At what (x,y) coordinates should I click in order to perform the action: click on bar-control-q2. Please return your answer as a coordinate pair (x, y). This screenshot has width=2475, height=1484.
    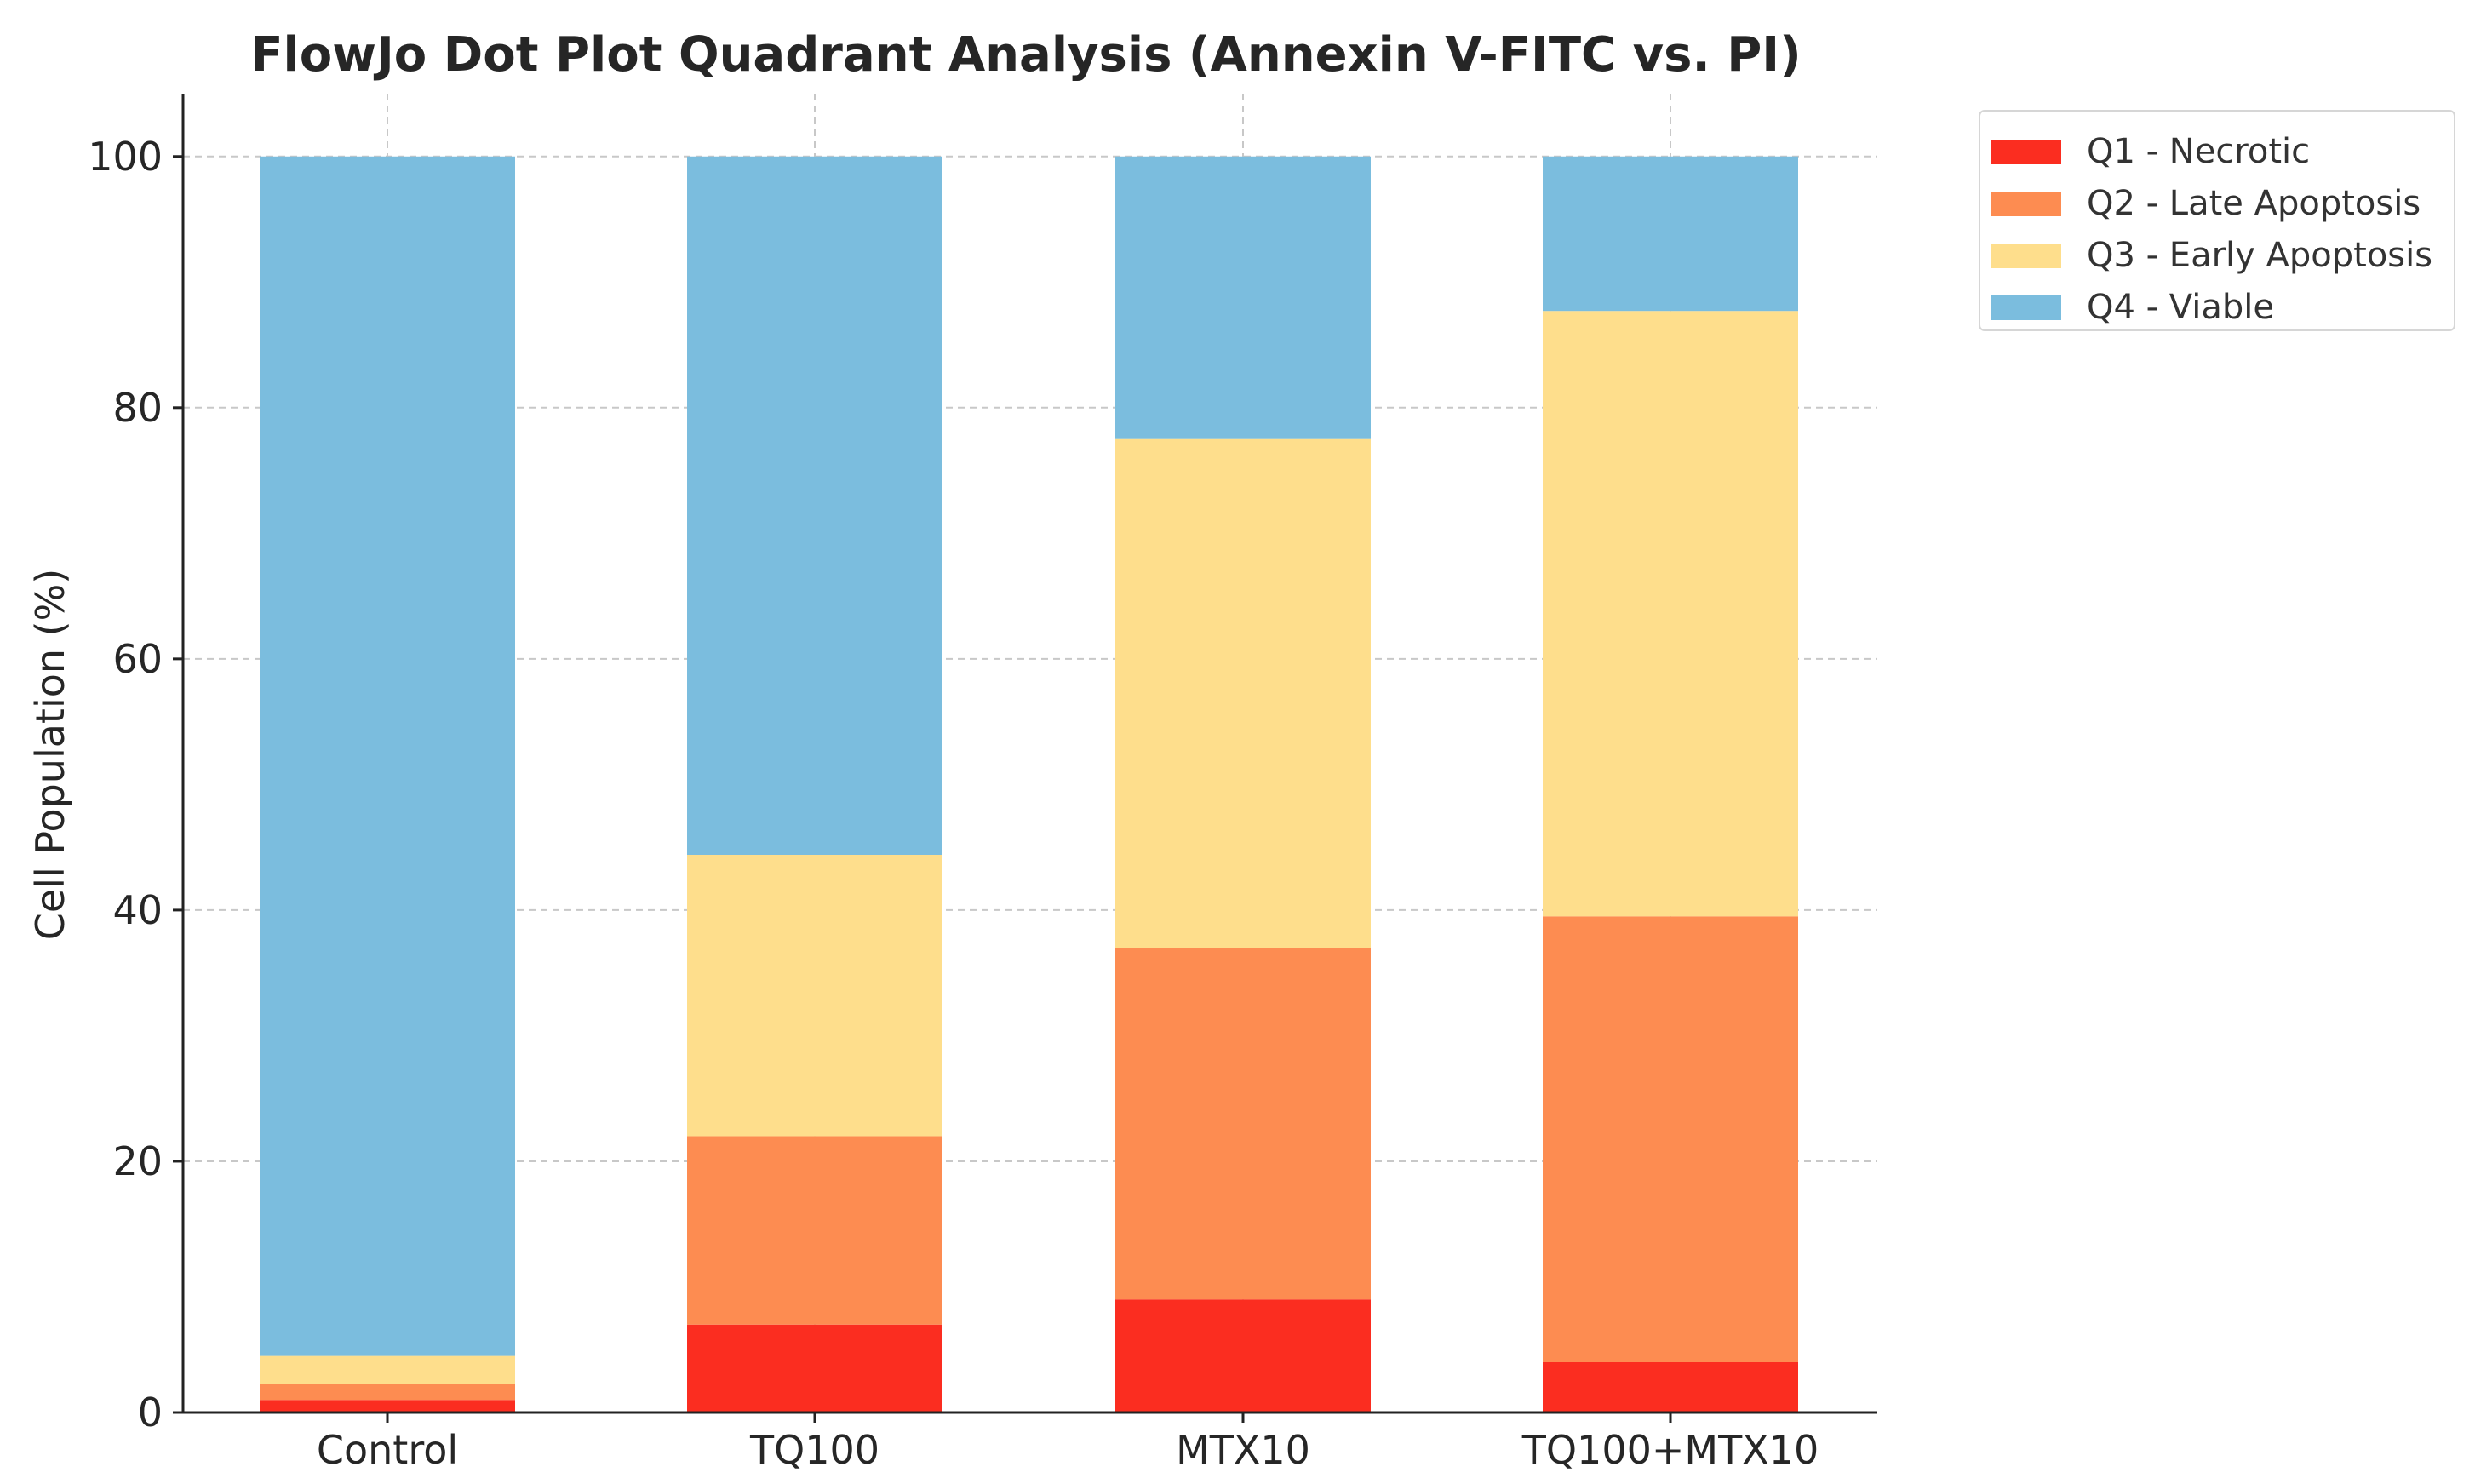
    Looking at the image, I should click on (387, 1393).